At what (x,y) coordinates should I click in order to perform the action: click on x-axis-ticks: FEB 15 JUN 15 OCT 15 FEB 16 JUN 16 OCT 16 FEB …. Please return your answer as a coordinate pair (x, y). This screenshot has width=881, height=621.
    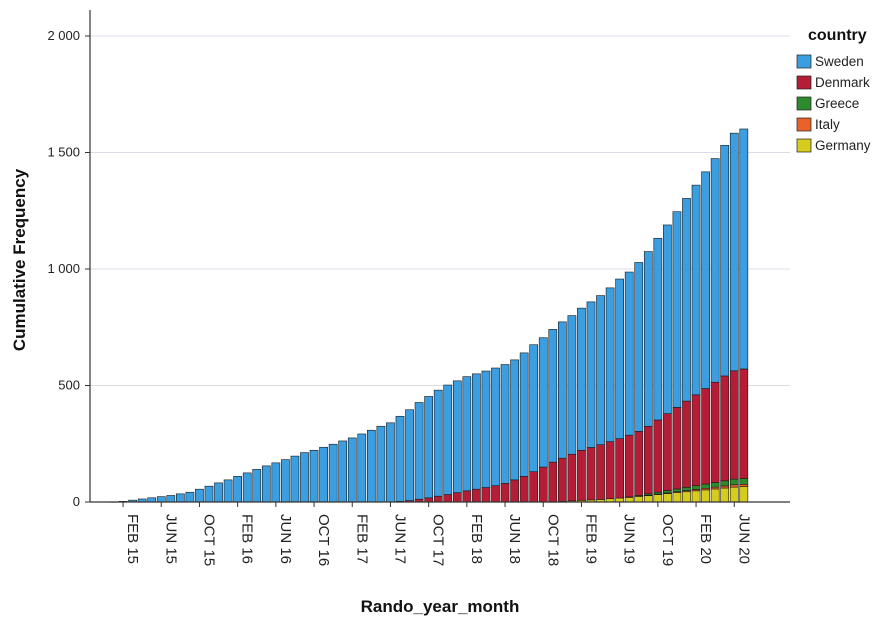
    Looking at the image, I should click on (437, 534).